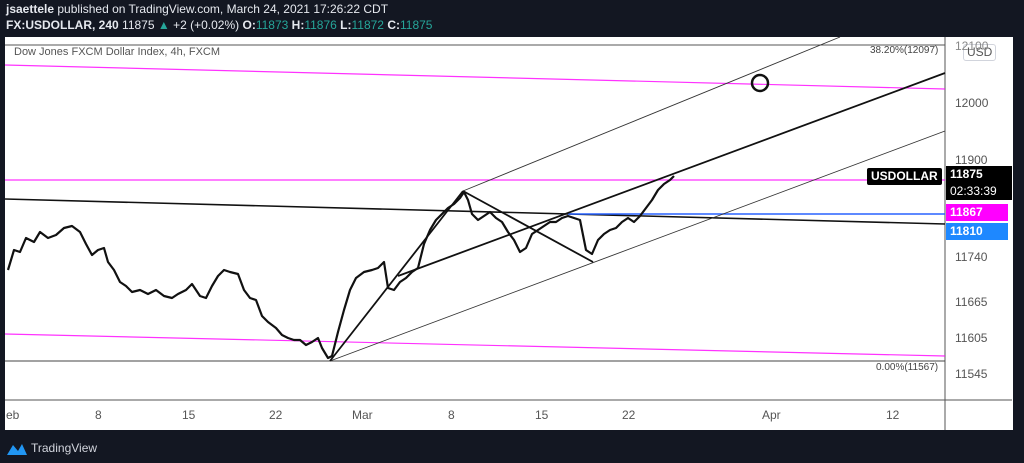  I want to click on symbol-label: FX:USDOLLAR, 240, so click(62, 25).